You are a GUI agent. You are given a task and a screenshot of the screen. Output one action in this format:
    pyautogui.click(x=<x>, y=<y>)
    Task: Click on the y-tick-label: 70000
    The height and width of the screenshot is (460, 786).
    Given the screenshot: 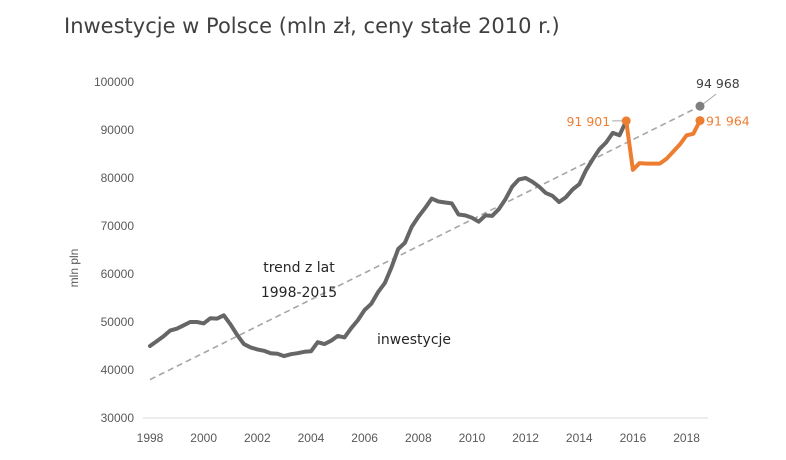 What is the action you would take?
    pyautogui.click(x=118, y=226)
    